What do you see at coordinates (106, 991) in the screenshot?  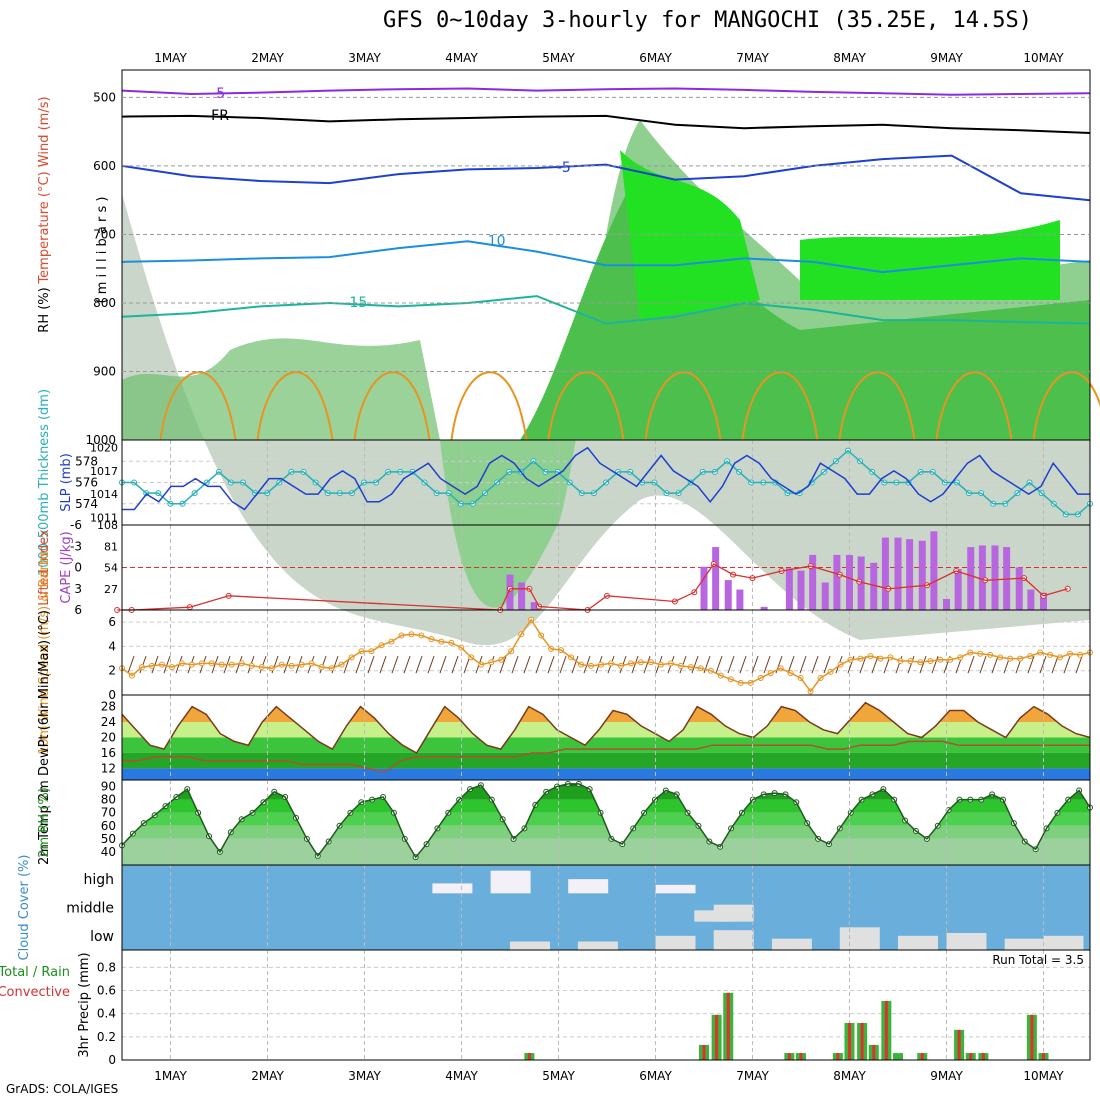 I see `precip-tick: 0.6` at bounding box center [106, 991].